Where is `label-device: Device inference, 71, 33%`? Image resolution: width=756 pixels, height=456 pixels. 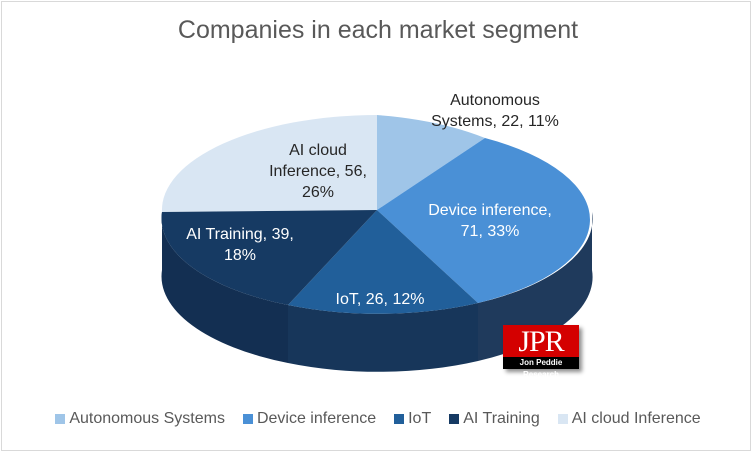
label-device: Device inference, 71, 33% is located at coordinates (490, 221).